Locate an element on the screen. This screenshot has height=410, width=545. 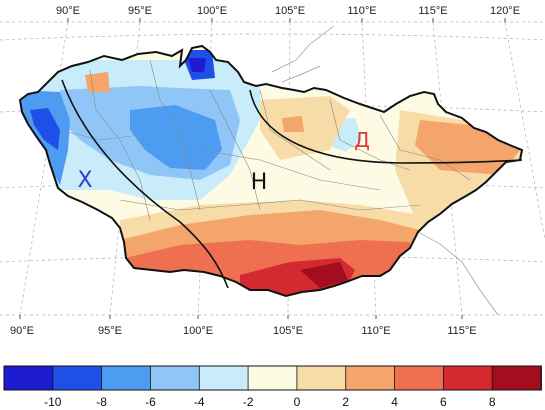
bottom-longitude-labels: 90°E 95°E 100°E 105°E 110°E 115°E is located at coordinates (243, 331).